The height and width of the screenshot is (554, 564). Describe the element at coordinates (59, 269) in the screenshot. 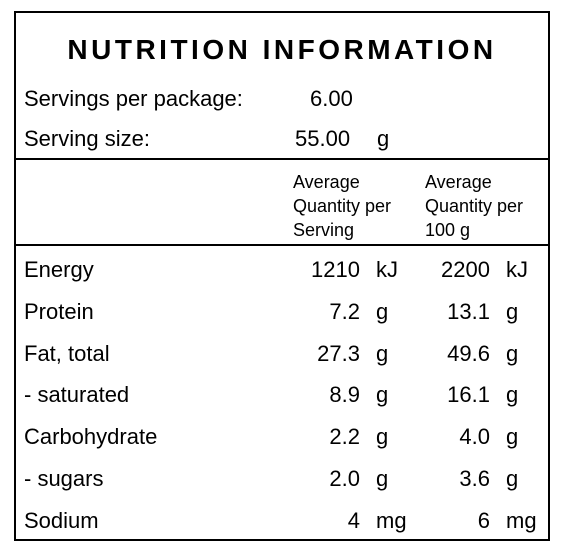

I see `nutrient-name: Energy` at that location.